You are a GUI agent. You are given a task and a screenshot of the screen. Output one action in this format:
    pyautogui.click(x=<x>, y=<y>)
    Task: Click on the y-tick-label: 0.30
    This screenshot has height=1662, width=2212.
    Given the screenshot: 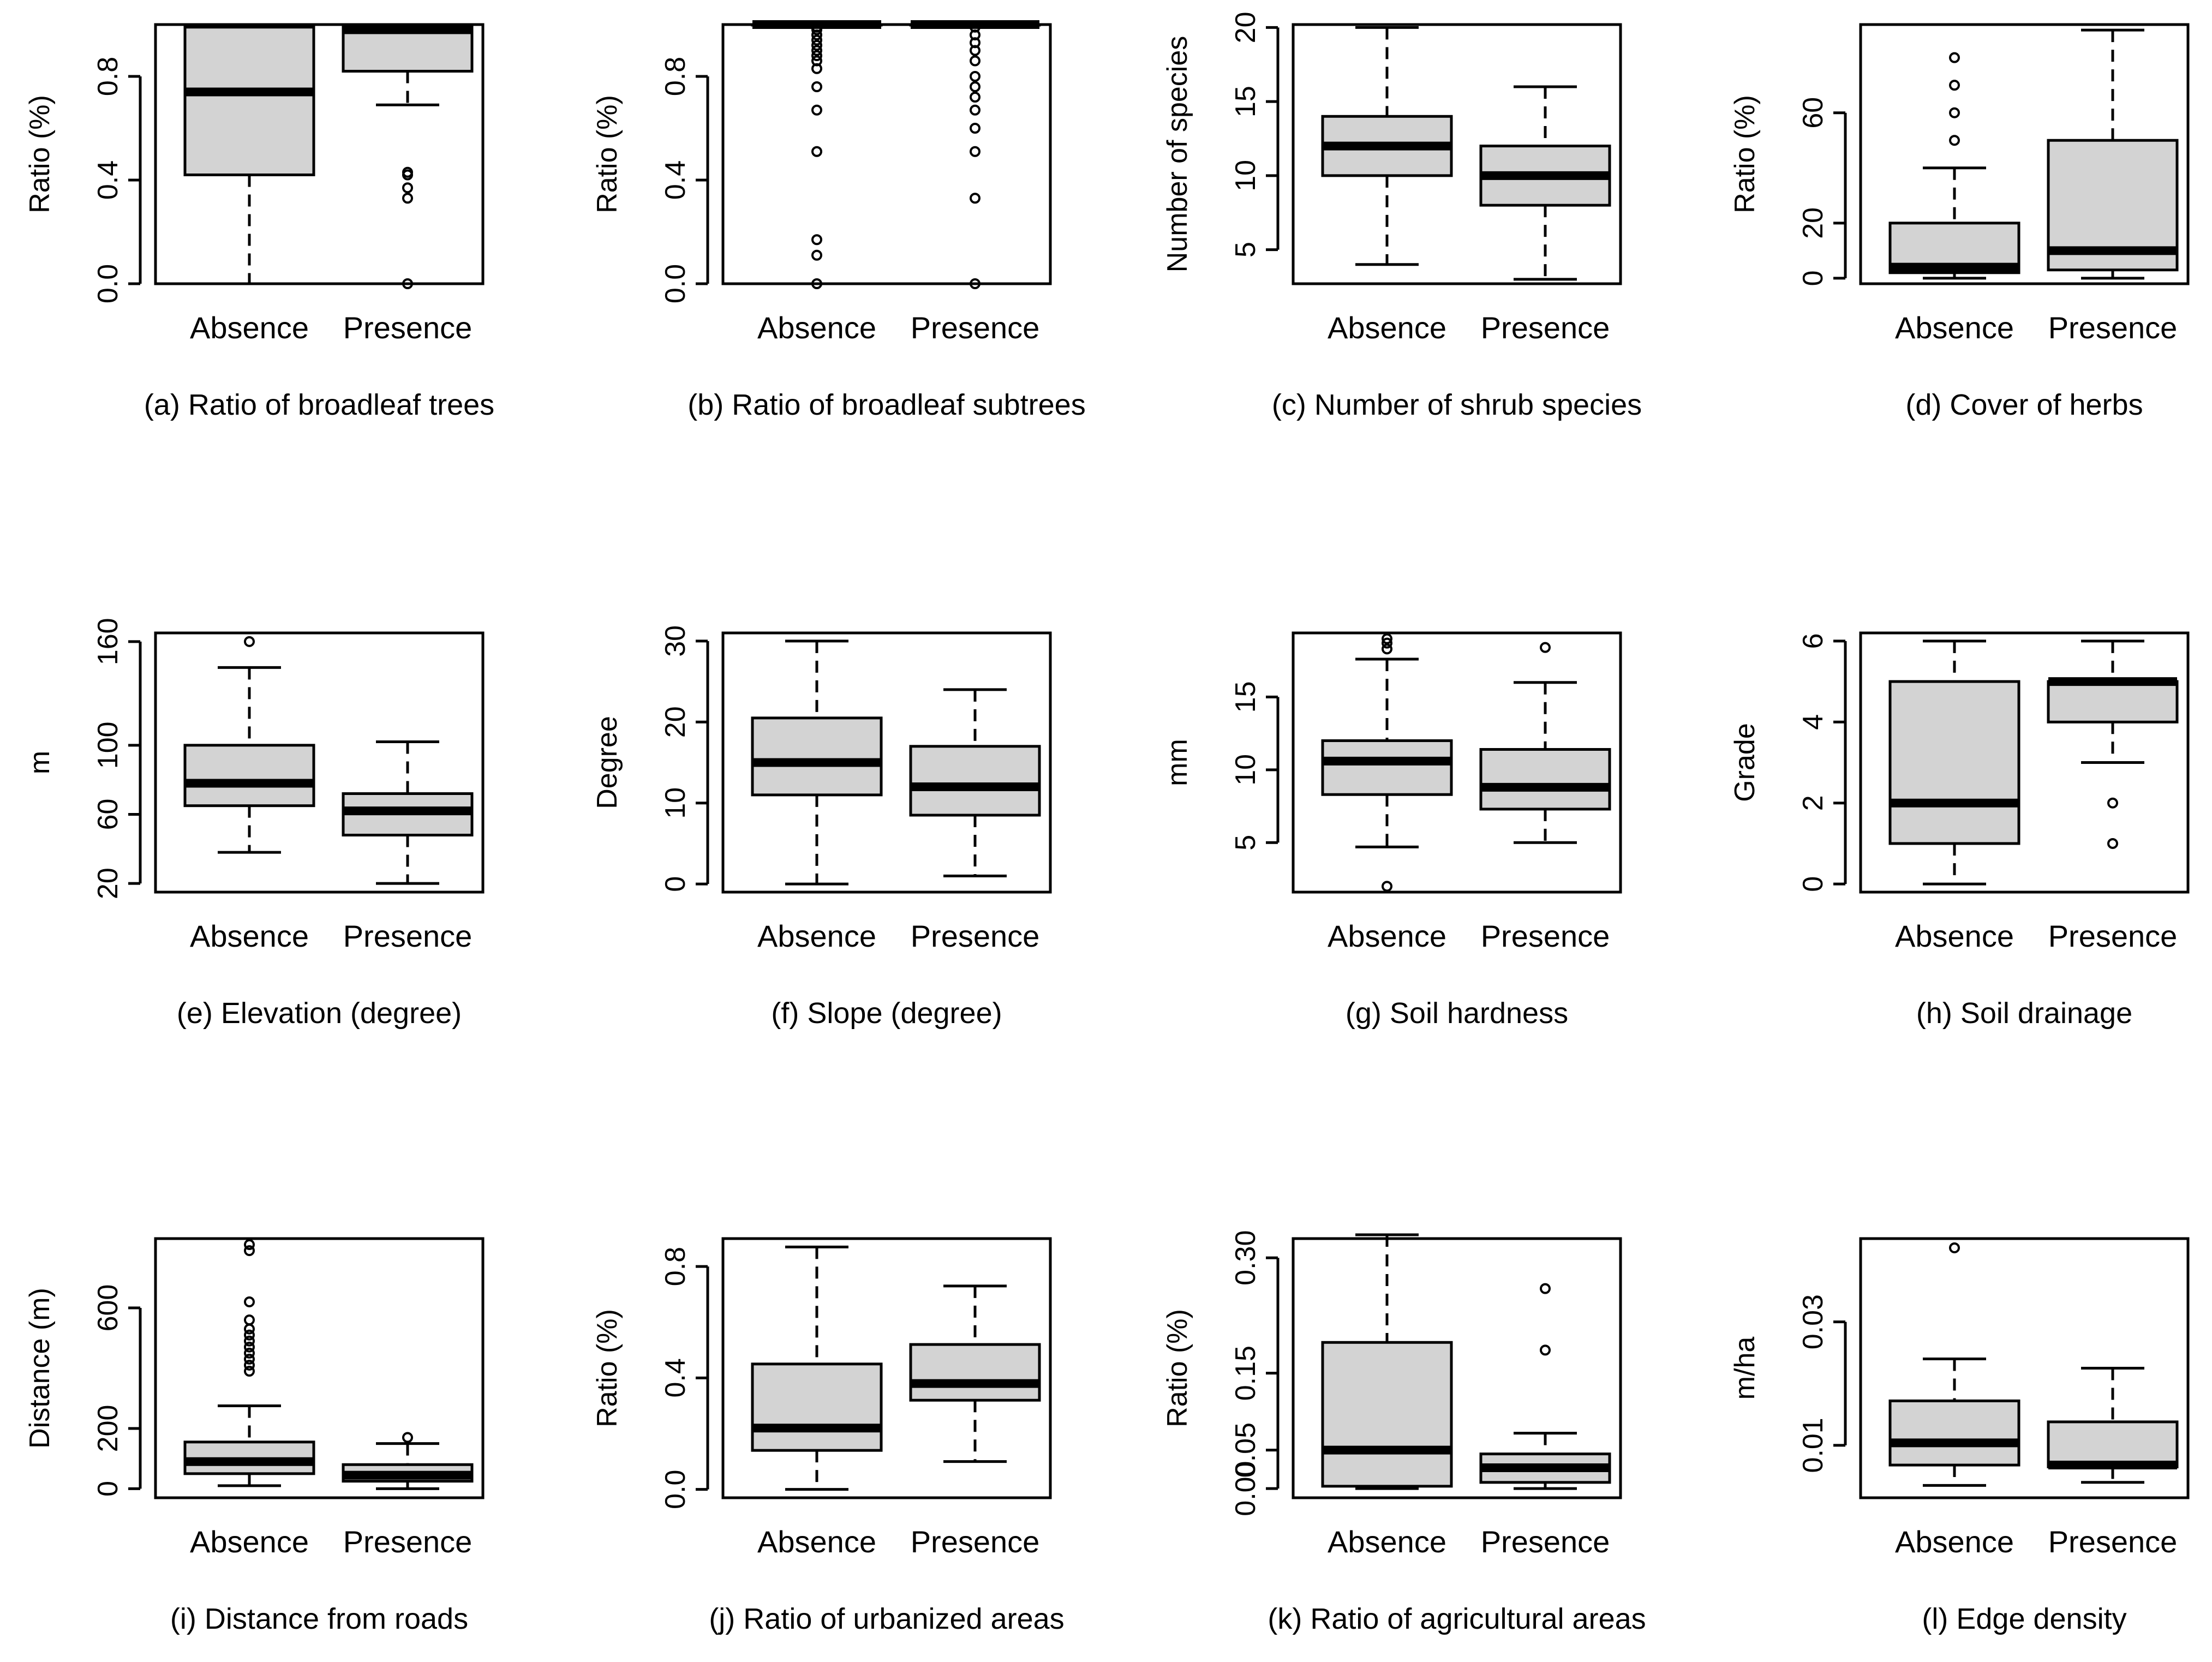 What is the action you would take?
    pyautogui.click(x=1246, y=1258)
    